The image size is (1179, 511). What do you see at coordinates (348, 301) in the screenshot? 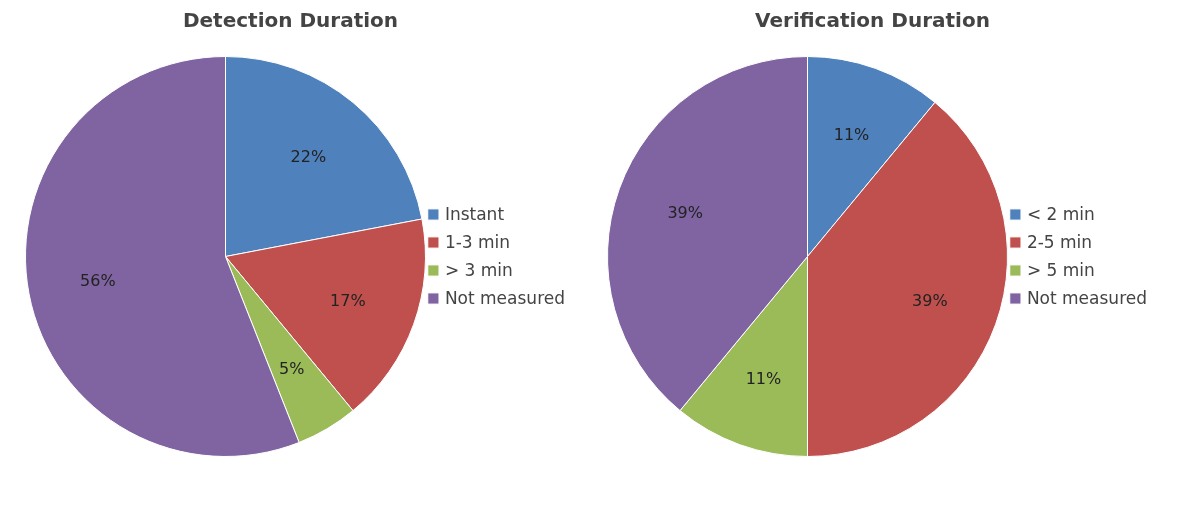
I see `data-label: 17%` at bounding box center [348, 301].